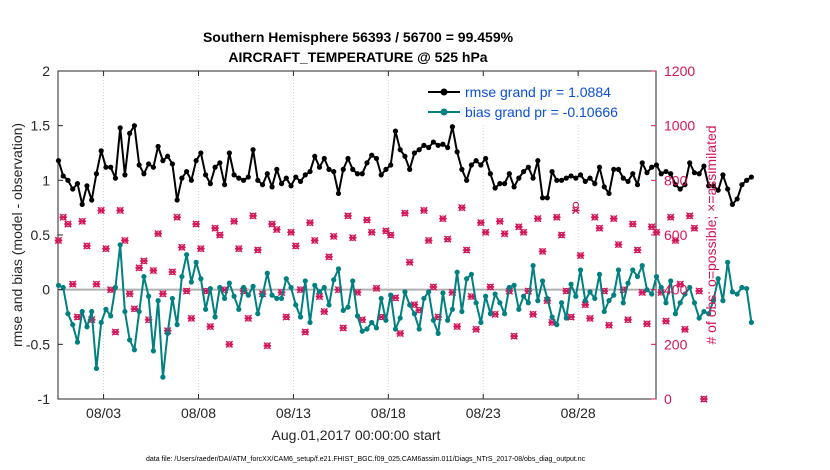  Describe the element at coordinates (388, 413) in the screenshot. I see `x-tick-label: 08/18` at that location.